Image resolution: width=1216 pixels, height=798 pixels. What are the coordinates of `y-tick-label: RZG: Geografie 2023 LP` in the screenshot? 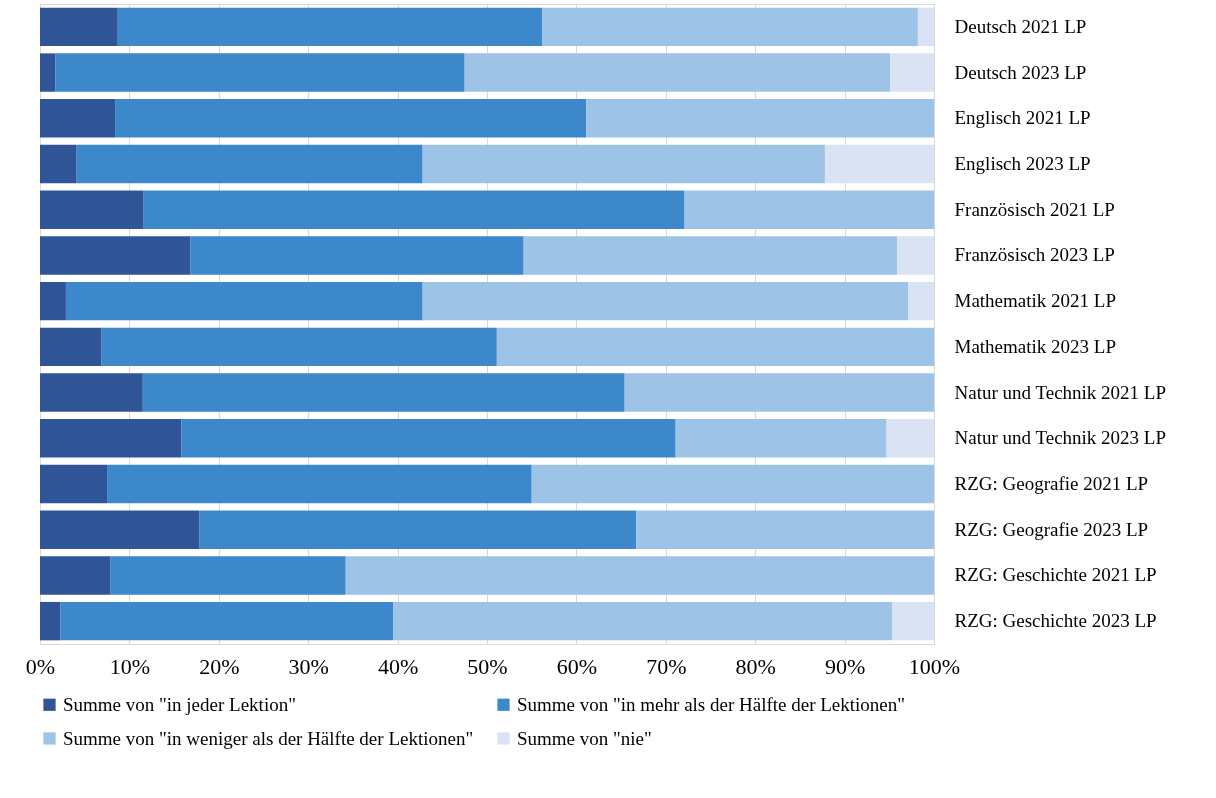 It's located at (1051, 529).